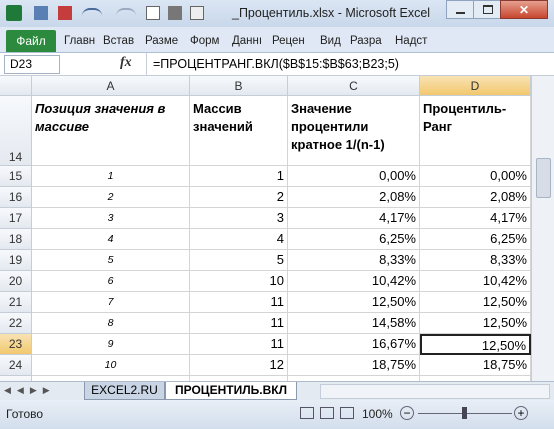 This screenshot has width=554, height=429. I want to click on column-header: B, so click(239, 86).